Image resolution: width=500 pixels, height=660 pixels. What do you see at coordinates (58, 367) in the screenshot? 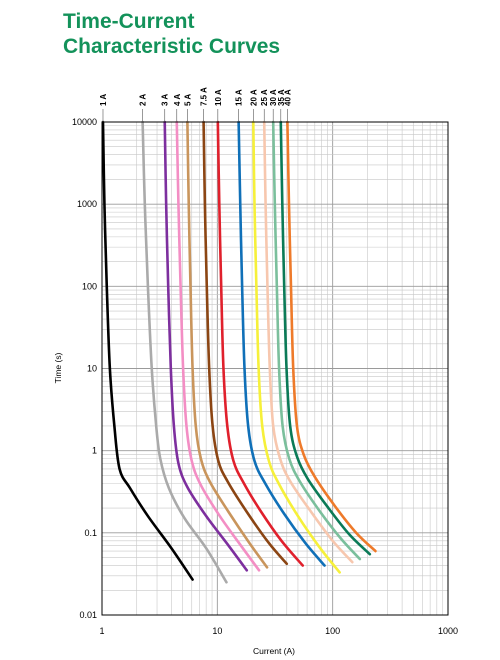
I see `y-axis-label: Time (s)` at bounding box center [58, 367].